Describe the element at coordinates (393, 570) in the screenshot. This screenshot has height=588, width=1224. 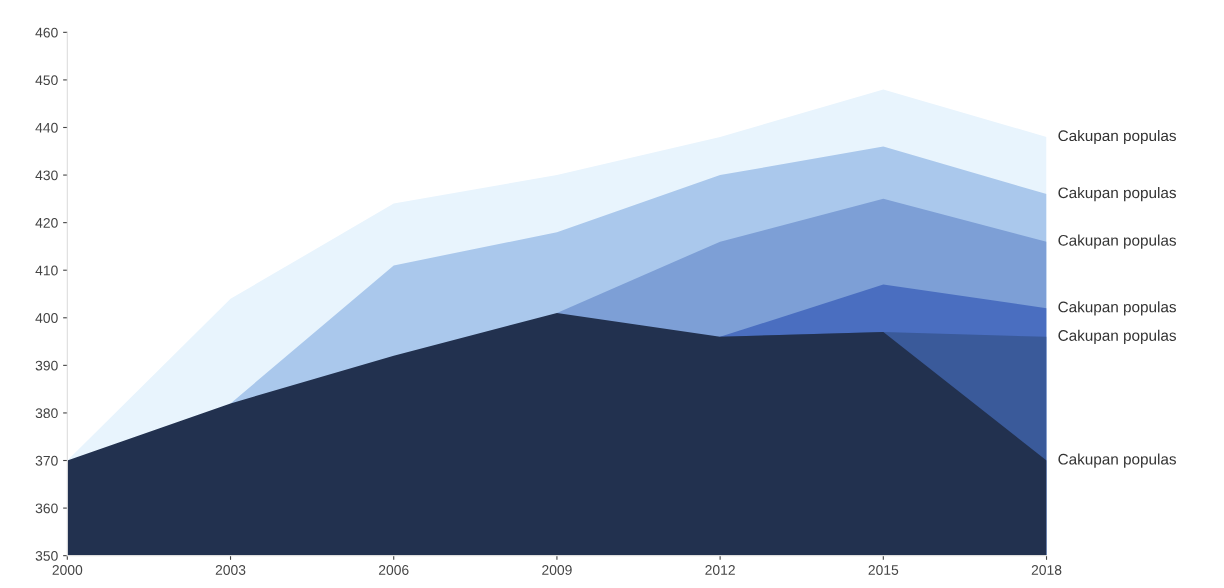
I see `x-tick-label: 2006` at that location.